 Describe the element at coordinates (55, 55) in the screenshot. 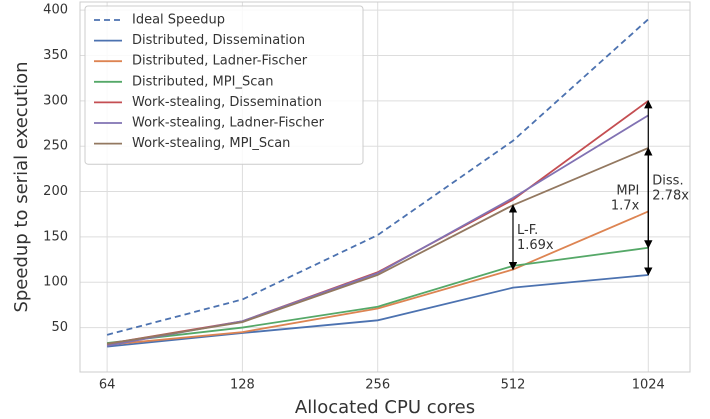

I see `y-tick-label: 350` at that location.